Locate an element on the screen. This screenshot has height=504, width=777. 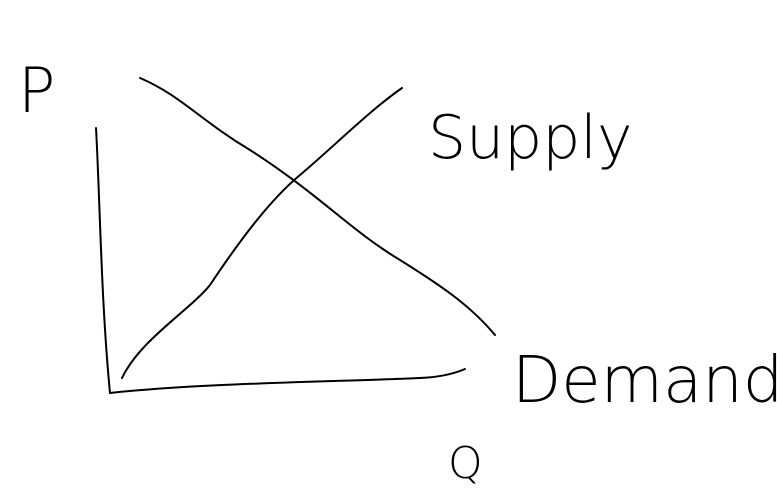
y-axis-label: P is located at coordinates (36, 90).